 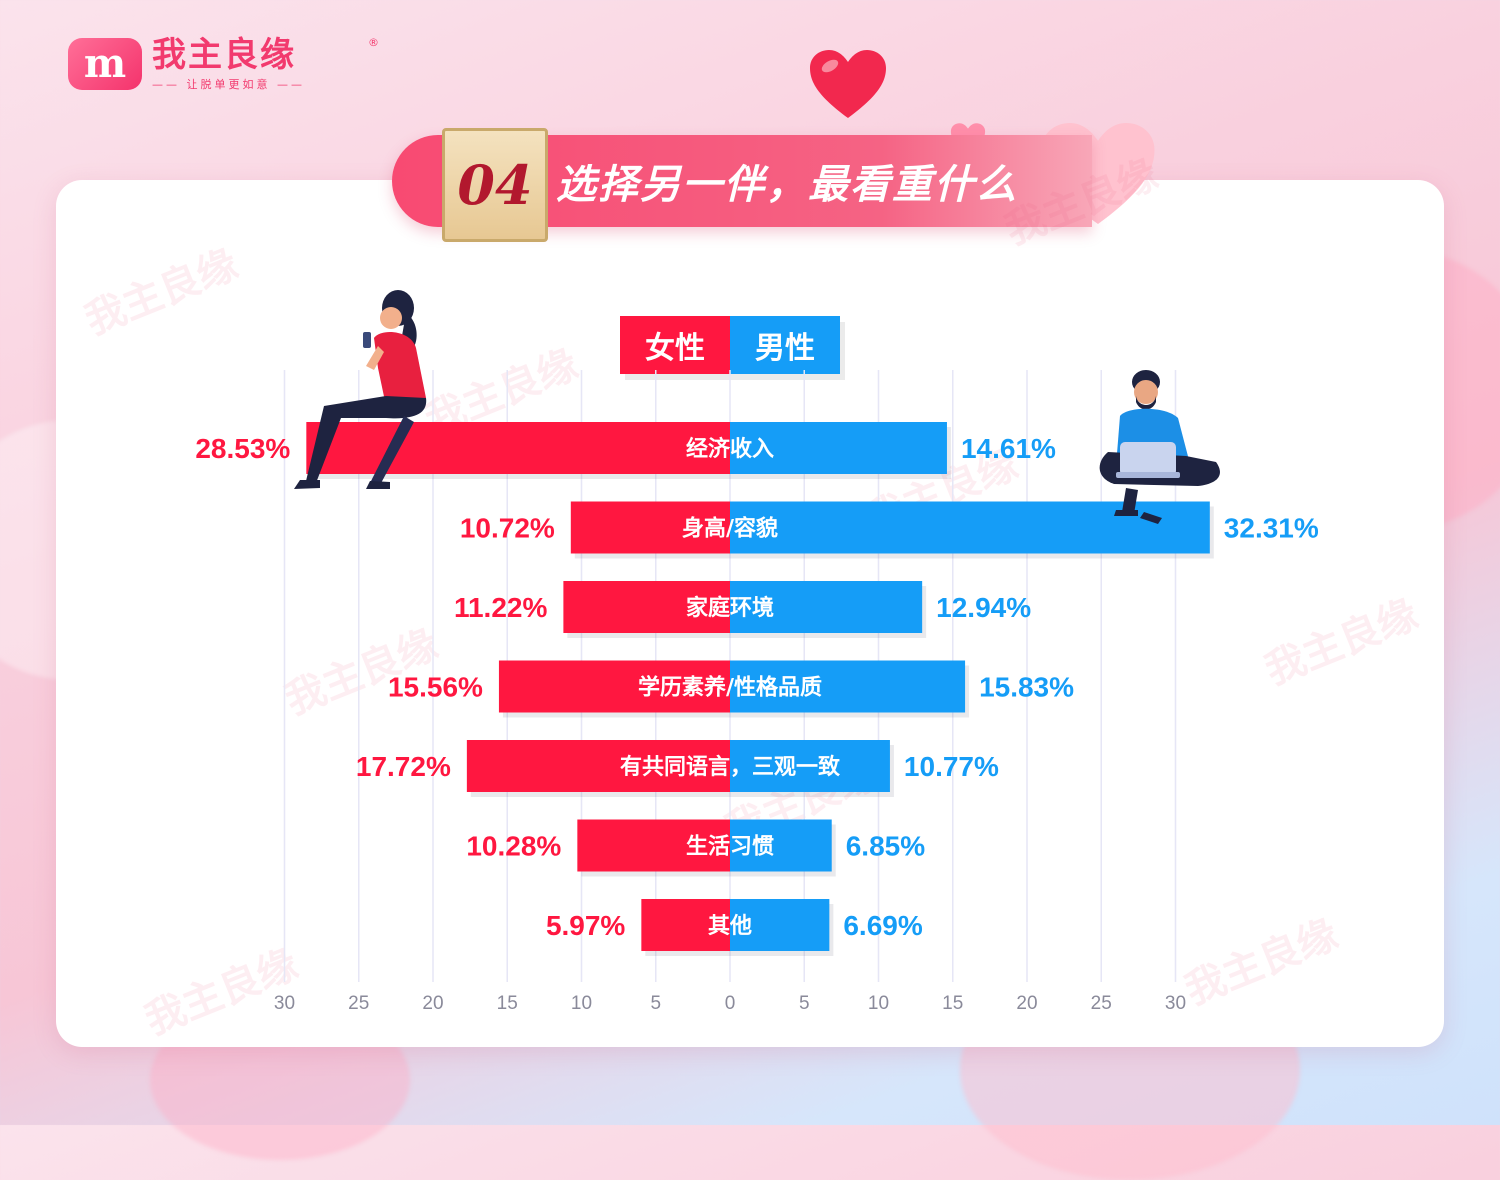 I want to click on woman-illustration, so click(x=360, y=389).